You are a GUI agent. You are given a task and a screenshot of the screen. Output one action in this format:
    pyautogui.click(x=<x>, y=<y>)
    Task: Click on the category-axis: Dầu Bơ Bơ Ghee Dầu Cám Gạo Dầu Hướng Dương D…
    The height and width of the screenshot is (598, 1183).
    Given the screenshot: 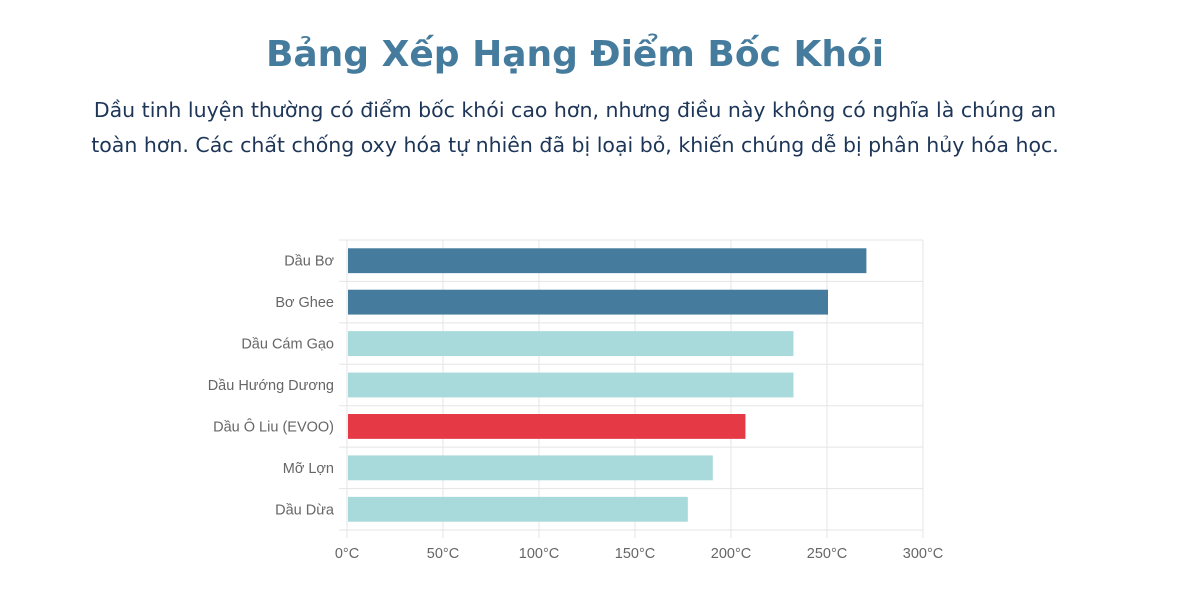 What is the action you would take?
    pyautogui.click(x=271, y=386)
    